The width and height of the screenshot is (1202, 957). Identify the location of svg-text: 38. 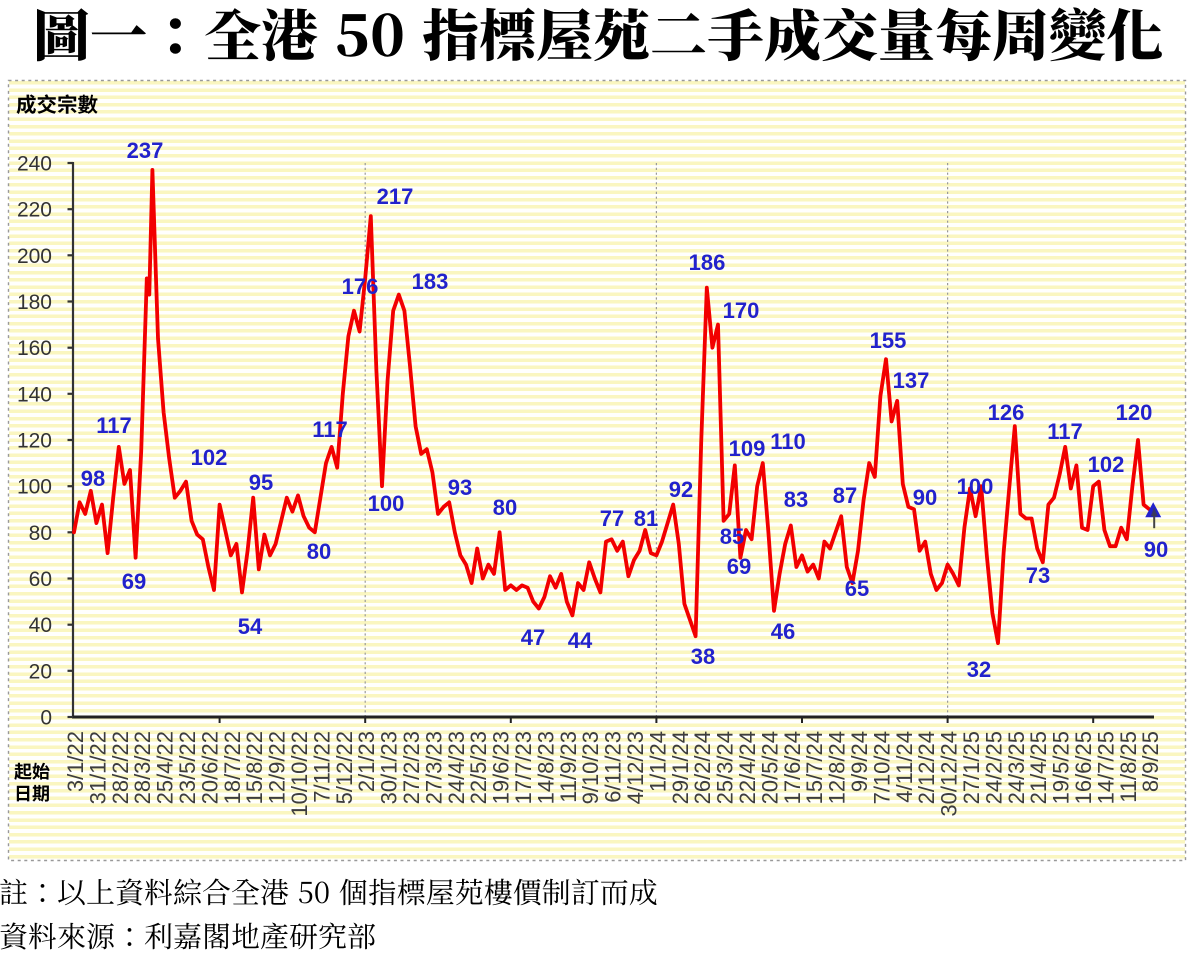
(703, 656).